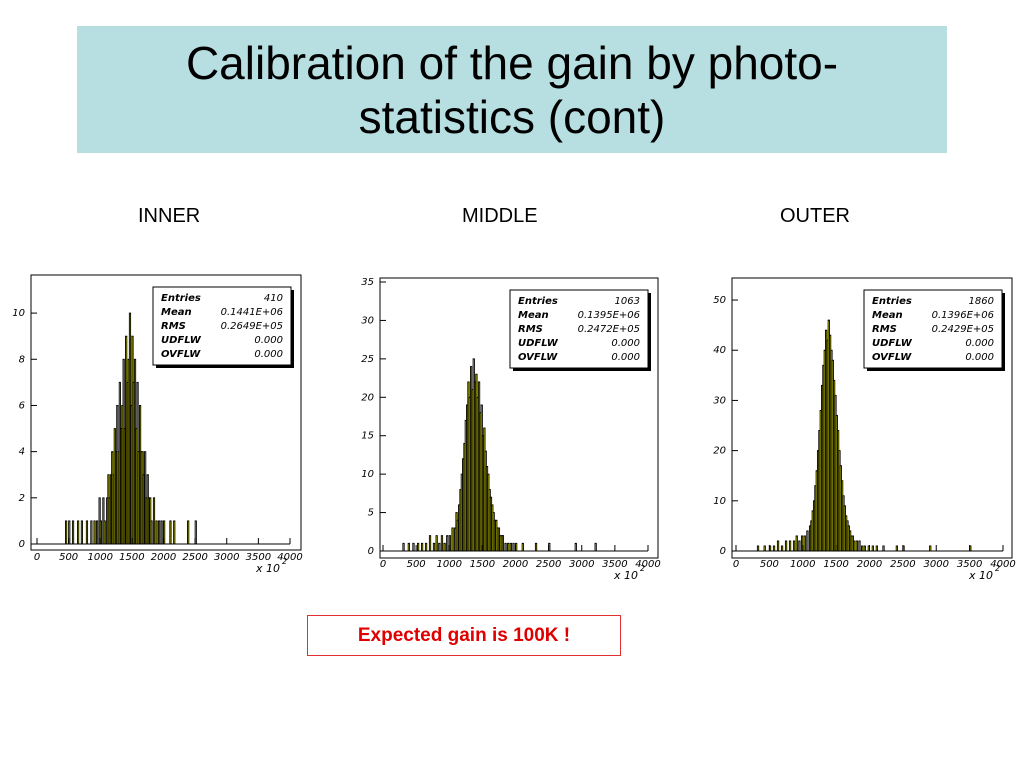 The height and width of the screenshot is (768, 1024). I want to click on y-tick-label: 2, so click(22, 498).